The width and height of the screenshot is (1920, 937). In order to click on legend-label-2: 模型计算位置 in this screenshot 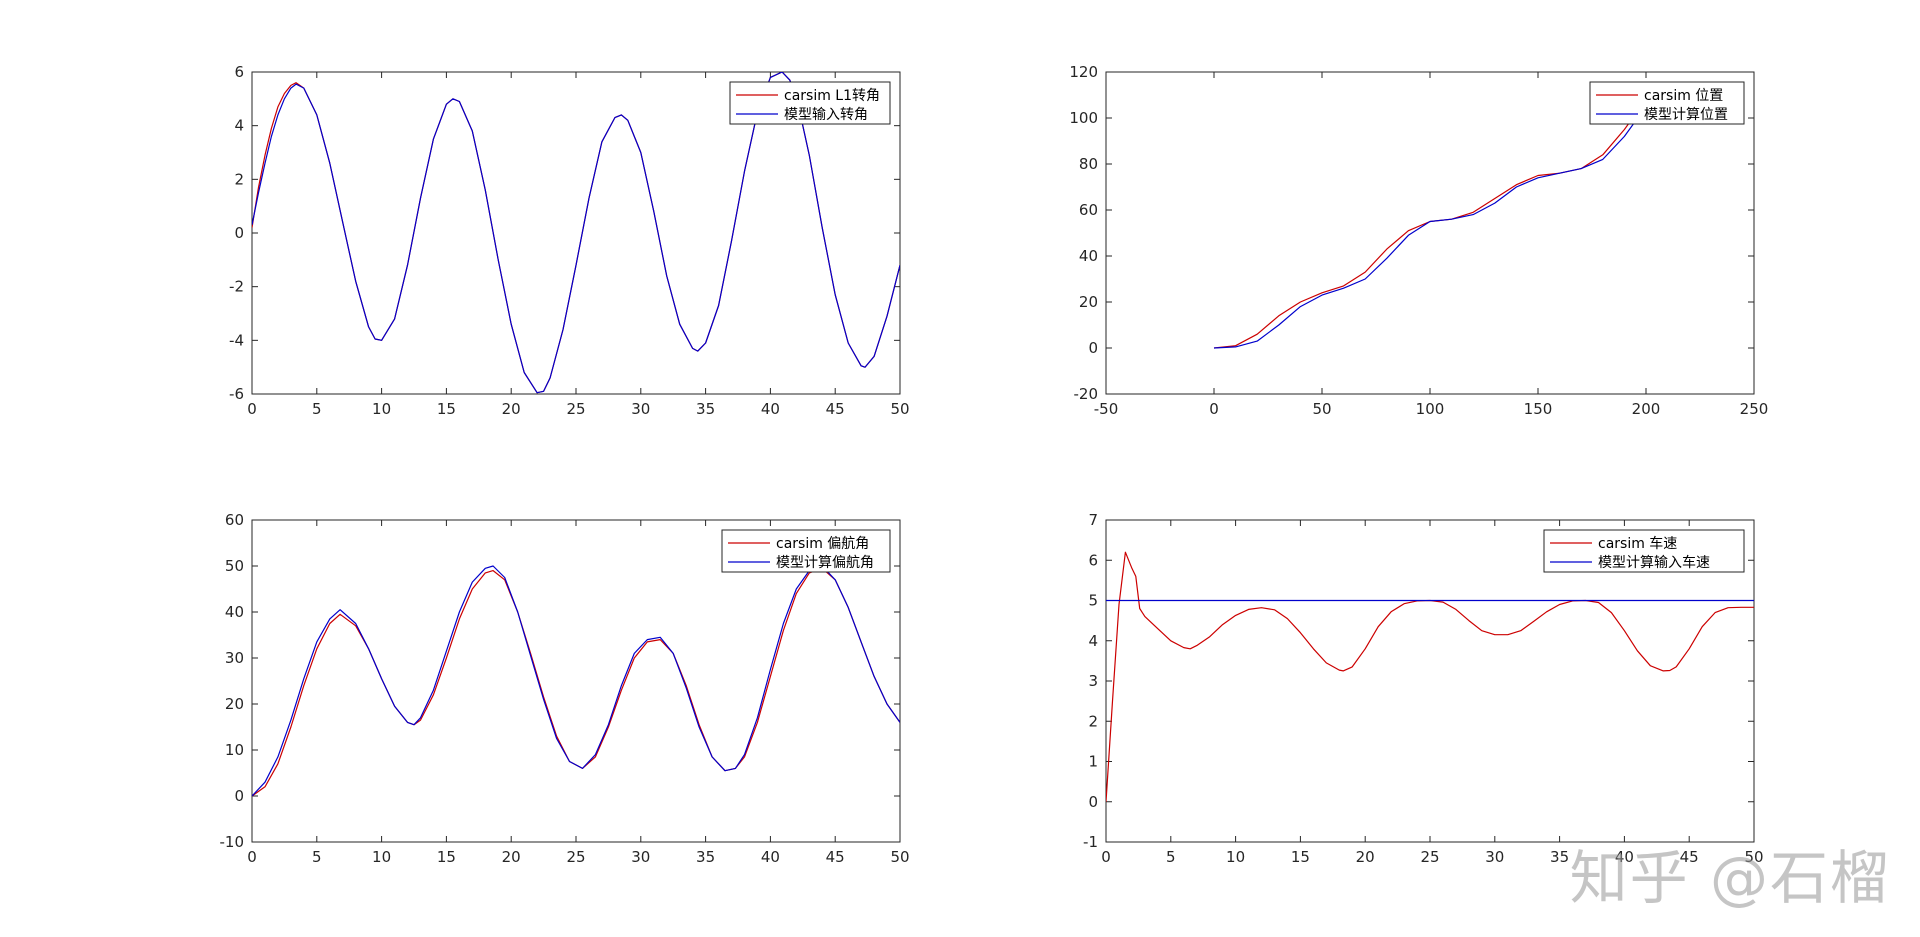, I will do `click(1686, 115)`.